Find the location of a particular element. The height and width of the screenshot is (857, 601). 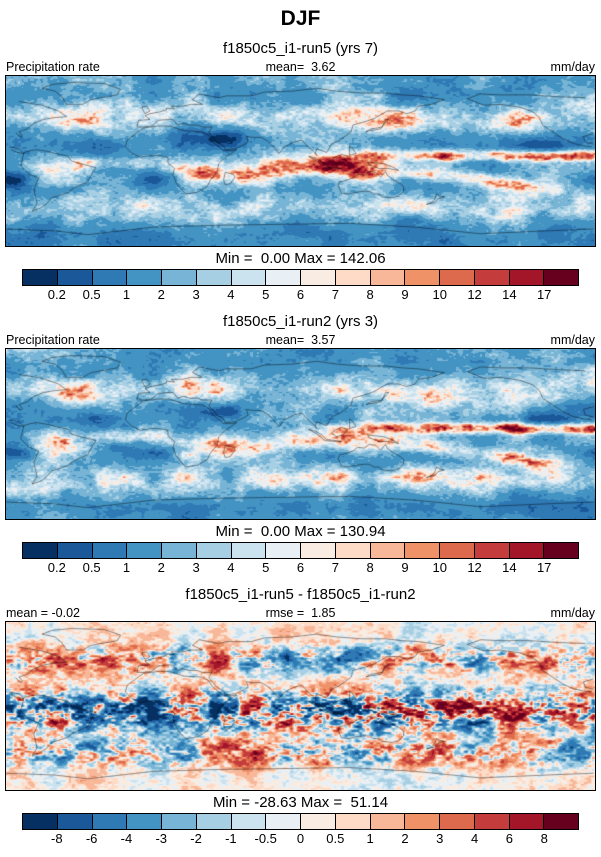

colorbar-labels: 0.2 0.5 1 2 3 4 5 6 7 8 9 10 12 14 17 is located at coordinates (300, 295).